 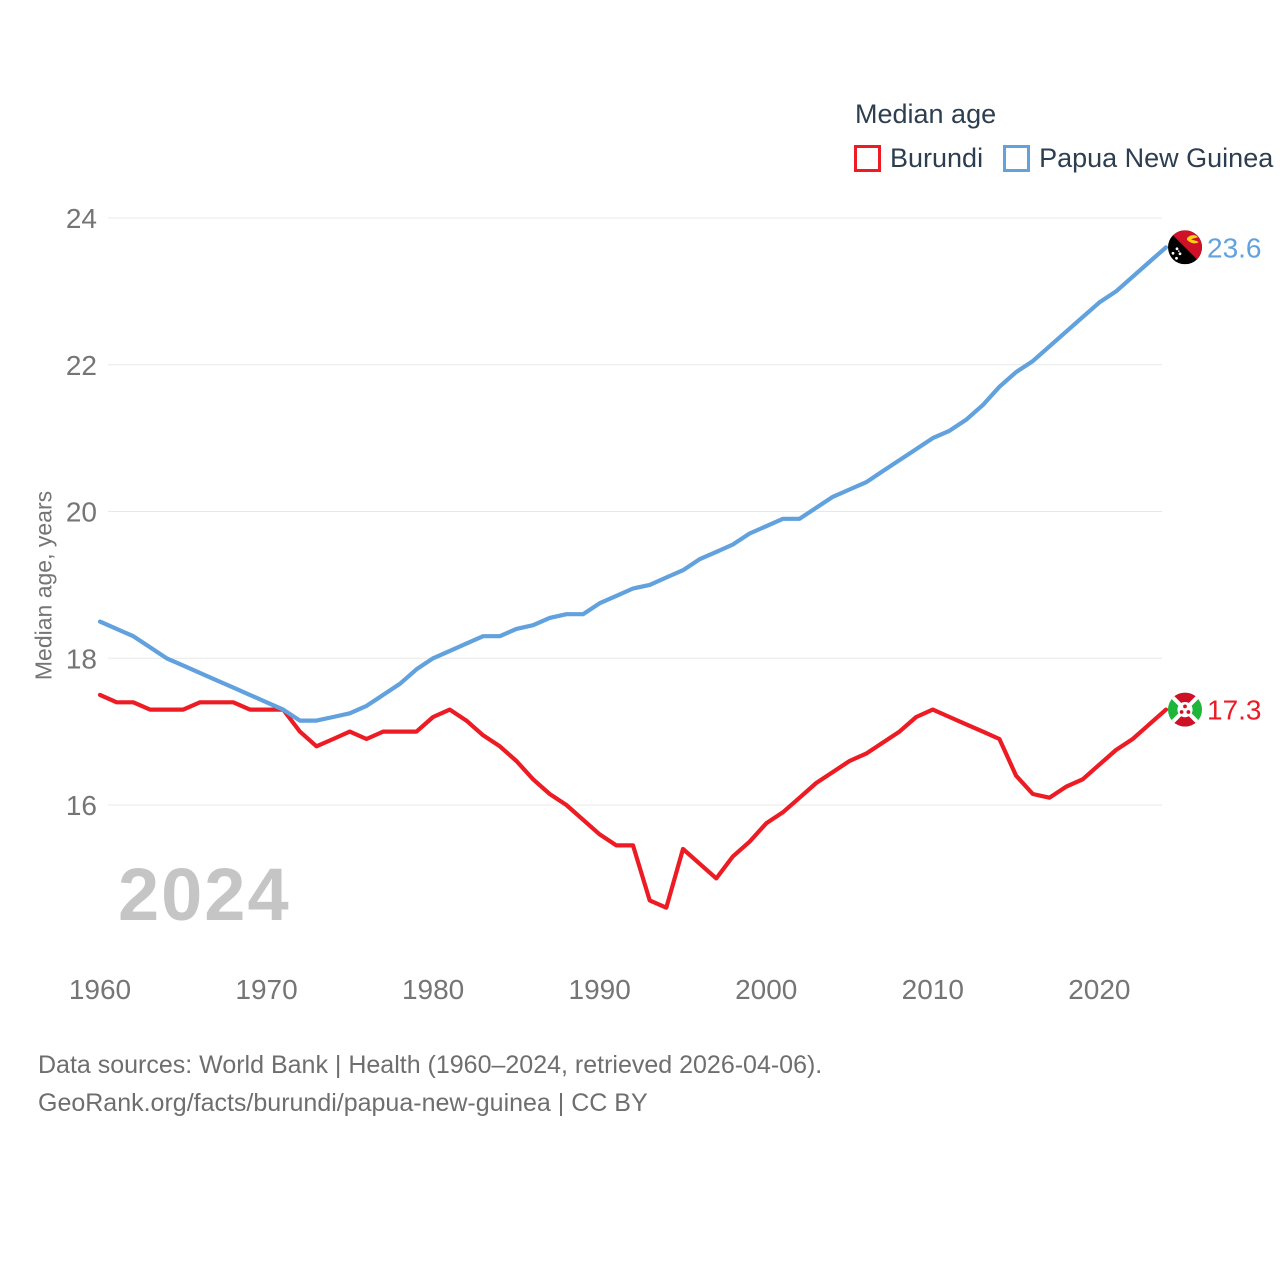 I want to click on legend: Burundi Papua New Guinea, so click(x=1063, y=158).